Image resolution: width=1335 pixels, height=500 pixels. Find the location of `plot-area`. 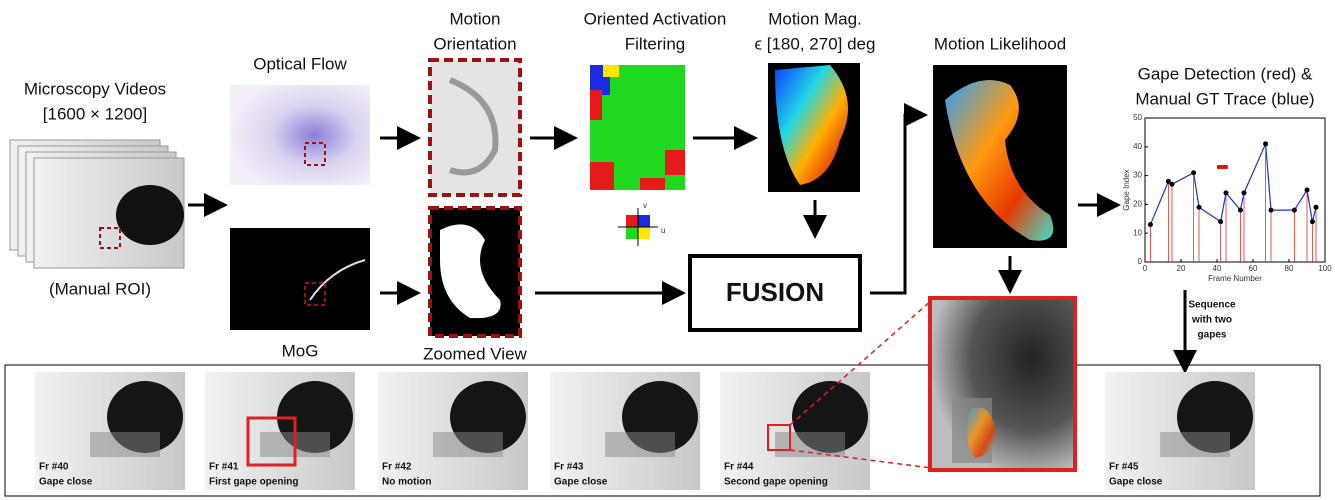

plot-area is located at coordinates (1235, 190).